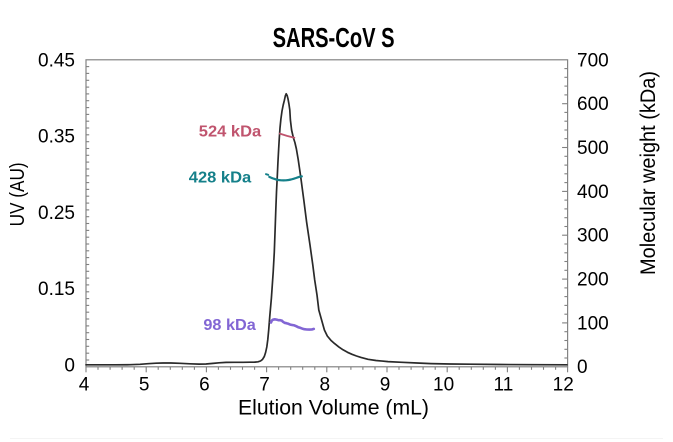 The width and height of the screenshot is (673, 442). I want to click on svg-text: 300, so click(593, 236).